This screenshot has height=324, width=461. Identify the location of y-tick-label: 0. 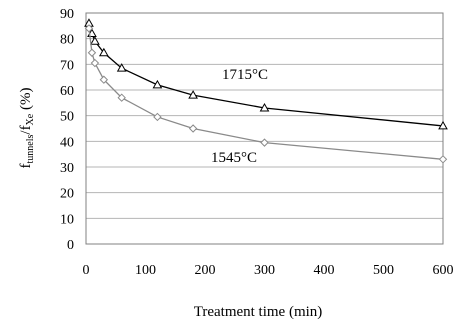
(70, 245).